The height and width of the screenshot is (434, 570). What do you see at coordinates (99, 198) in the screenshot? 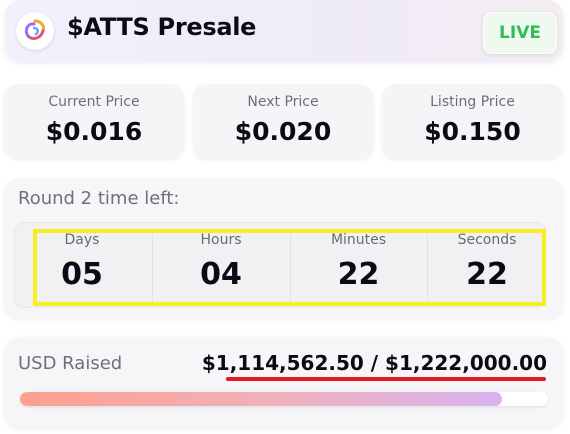
I see `round-time-left-label: Round 2 time left:` at bounding box center [99, 198].